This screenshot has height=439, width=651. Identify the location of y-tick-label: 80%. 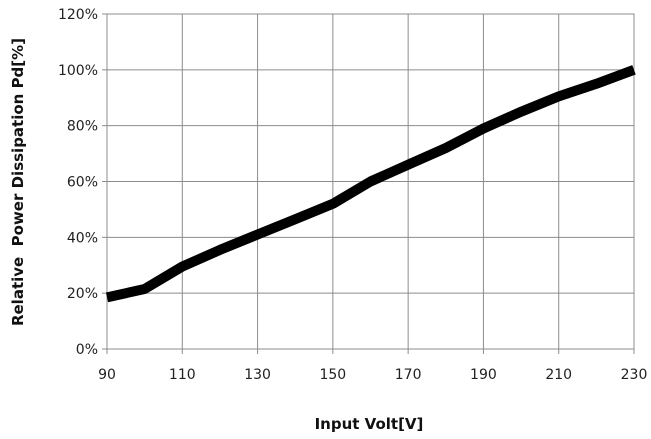
(82, 127).